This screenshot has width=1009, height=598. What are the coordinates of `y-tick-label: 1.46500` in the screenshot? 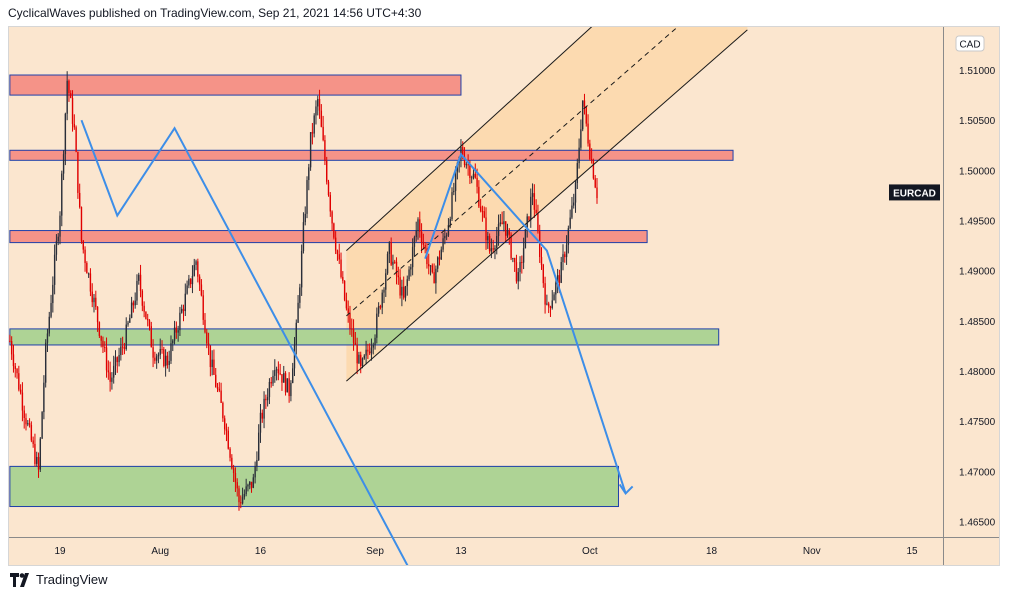 It's located at (977, 523).